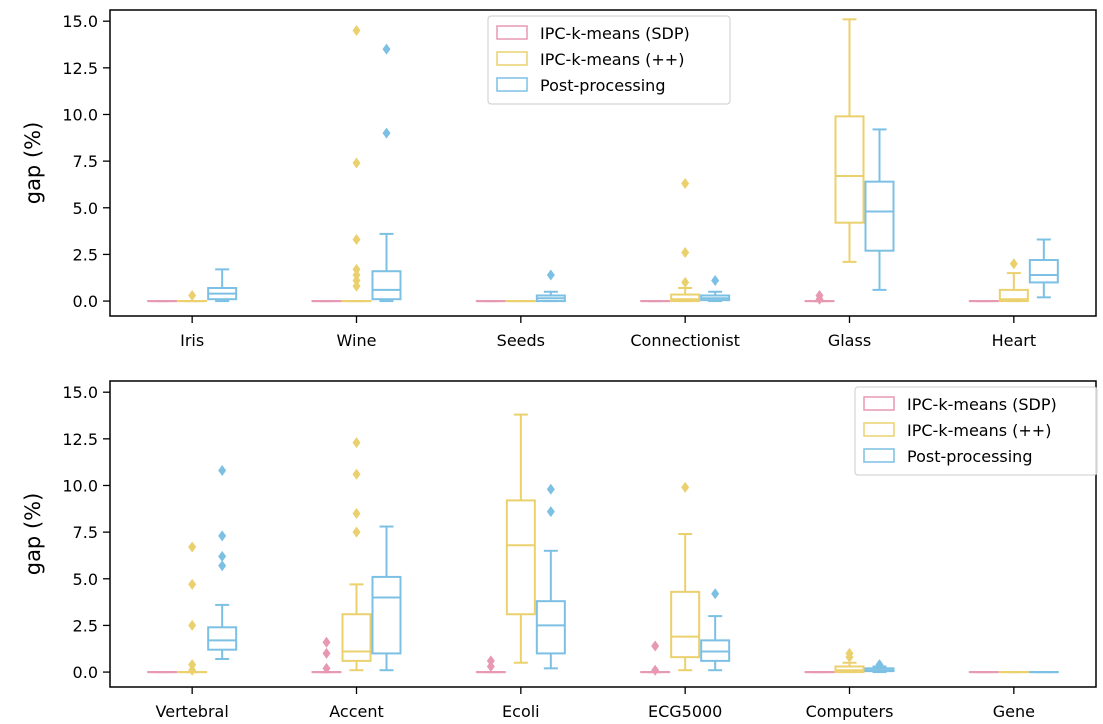  What do you see at coordinates (685, 711) in the screenshot?
I see `x-tick-label: ECG5000` at bounding box center [685, 711].